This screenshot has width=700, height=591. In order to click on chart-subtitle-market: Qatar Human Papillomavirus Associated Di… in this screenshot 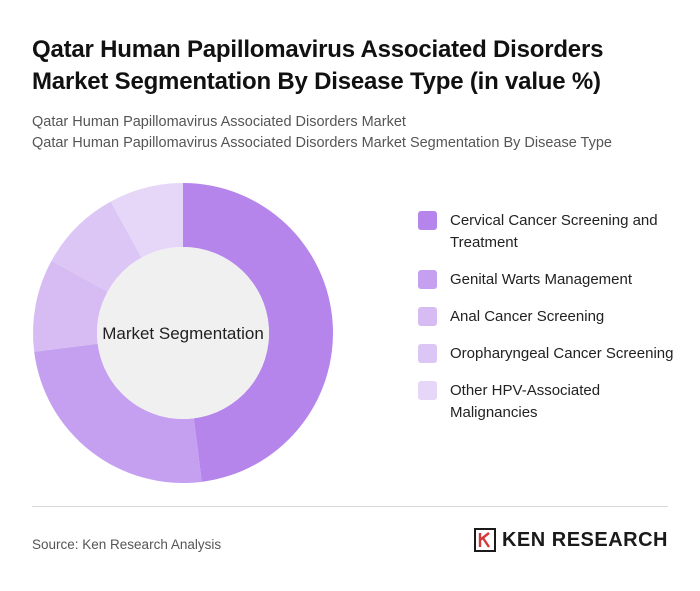, I will do `click(219, 122)`.